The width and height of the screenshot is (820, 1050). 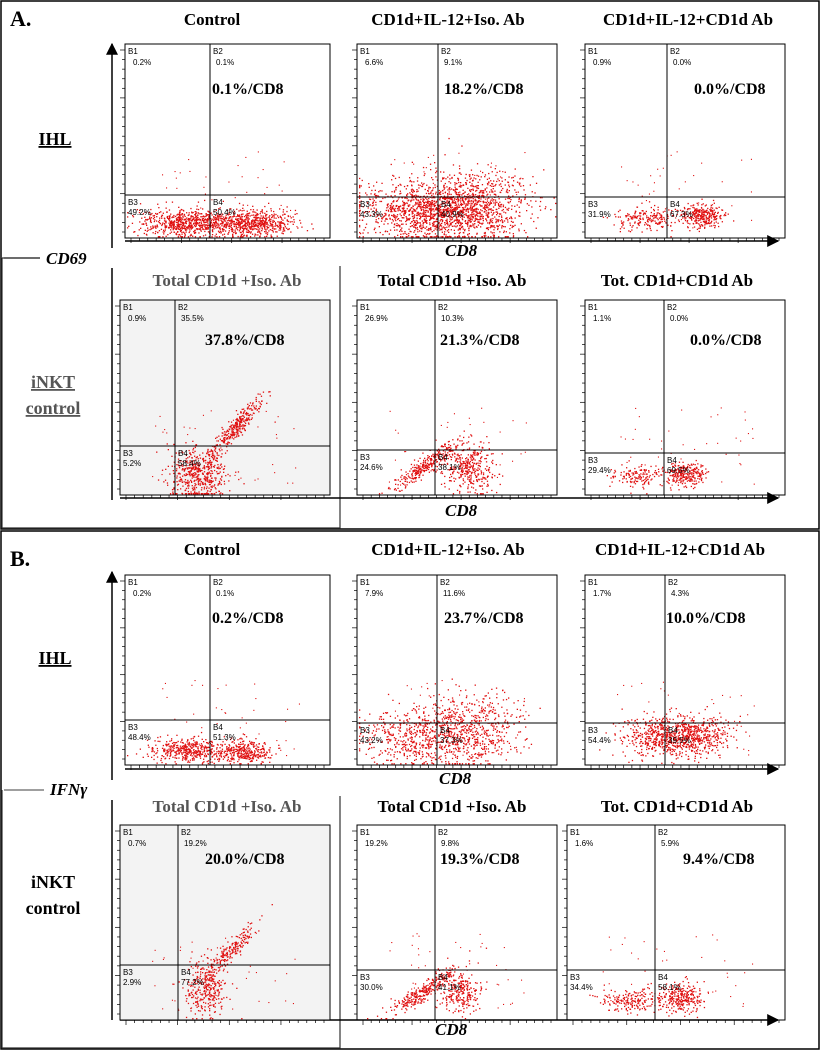 What do you see at coordinates (248, 89) in the screenshot?
I see `percent-annotation: 0.1%/CD8` at bounding box center [248, 89].